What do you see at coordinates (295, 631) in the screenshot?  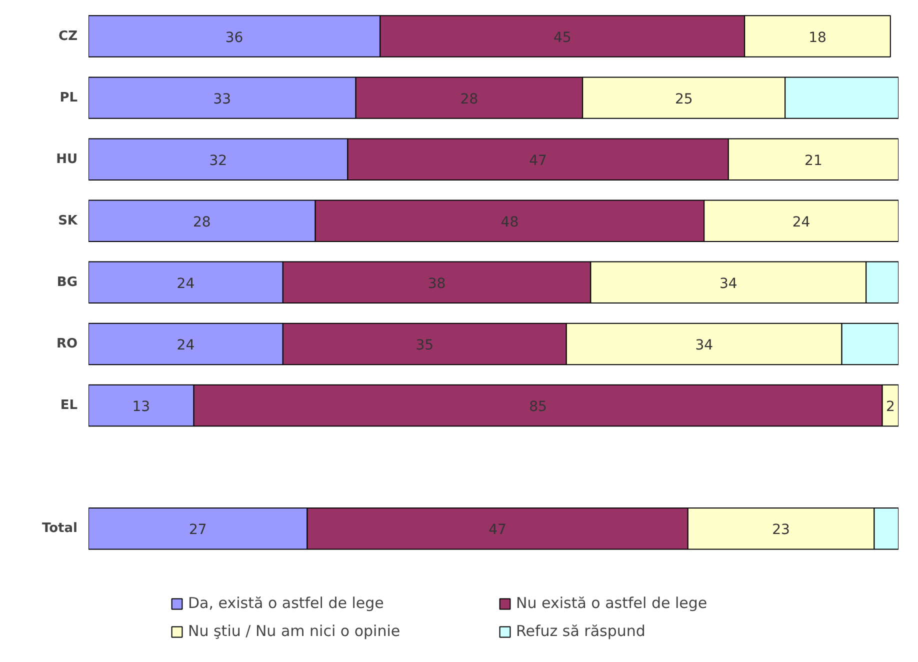 I see `legend-label: Nu ştiu / Nu am nici o opinie` at bounding box center [295, 631].